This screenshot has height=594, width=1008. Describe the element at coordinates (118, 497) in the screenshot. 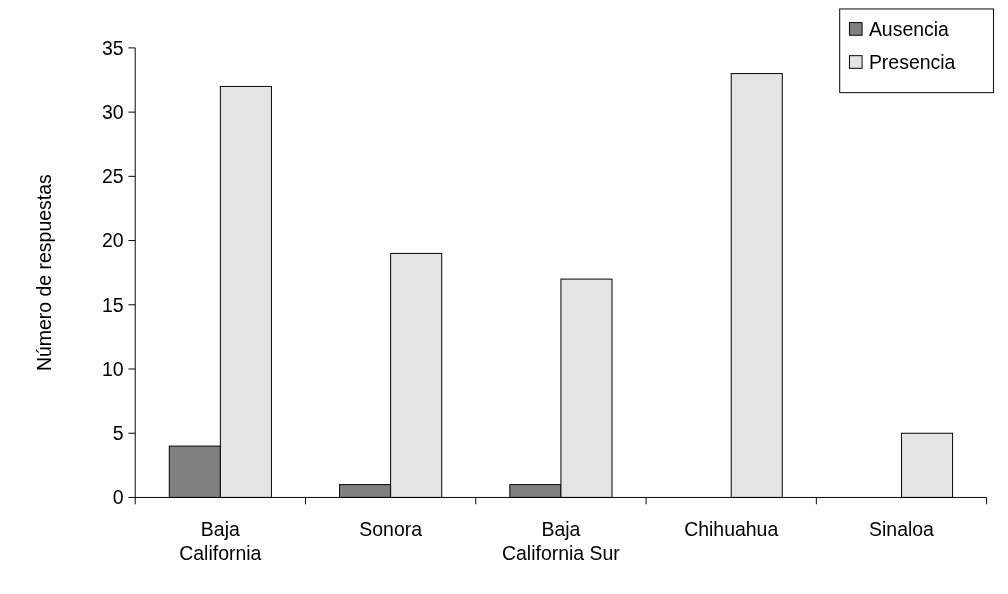

I see `y-tick-label: 0` at that location.